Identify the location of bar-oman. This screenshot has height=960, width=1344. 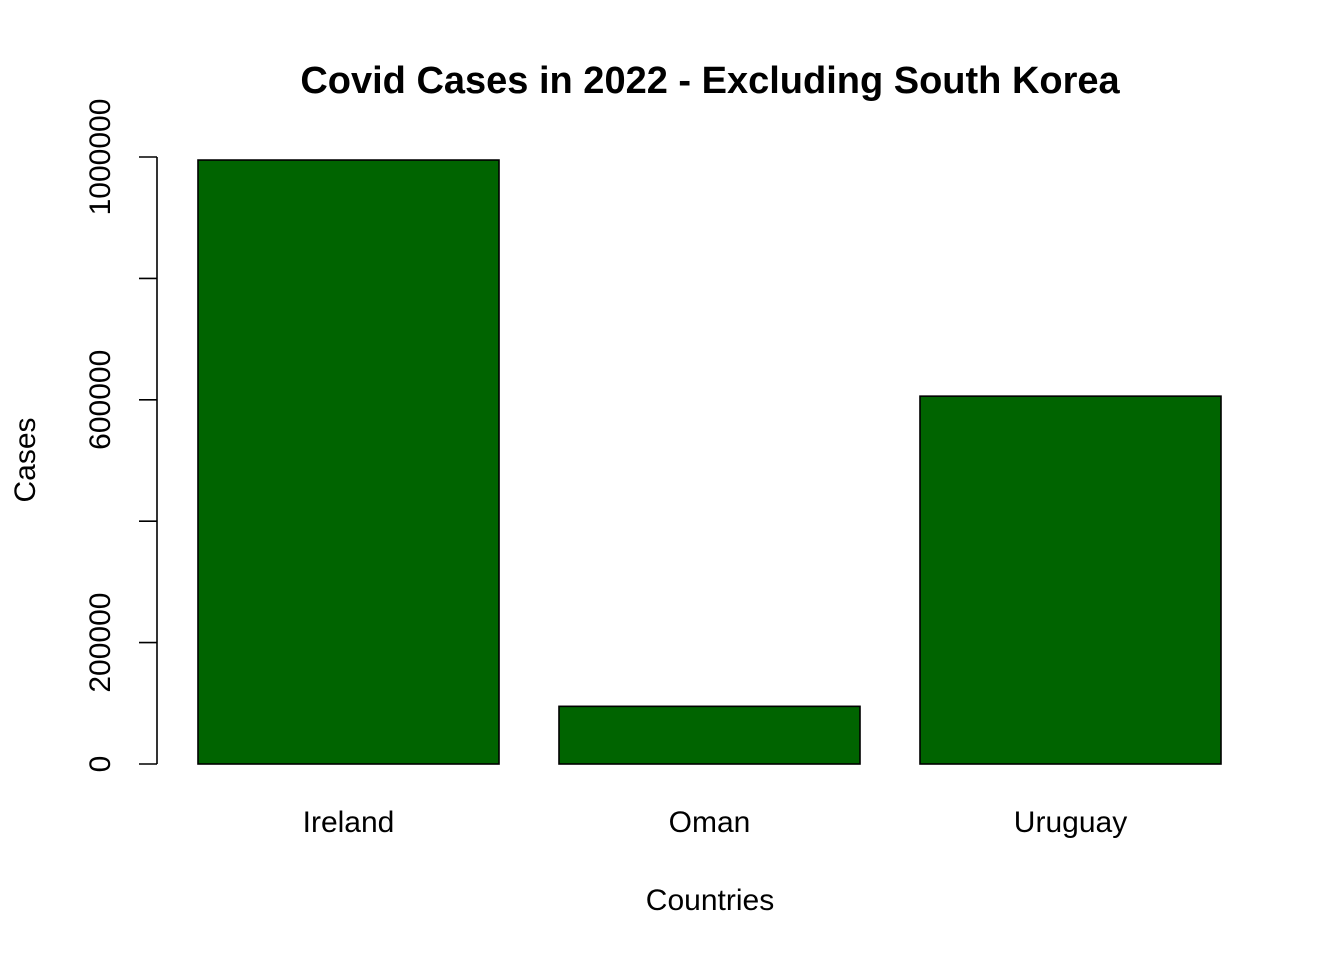
(709, 735).